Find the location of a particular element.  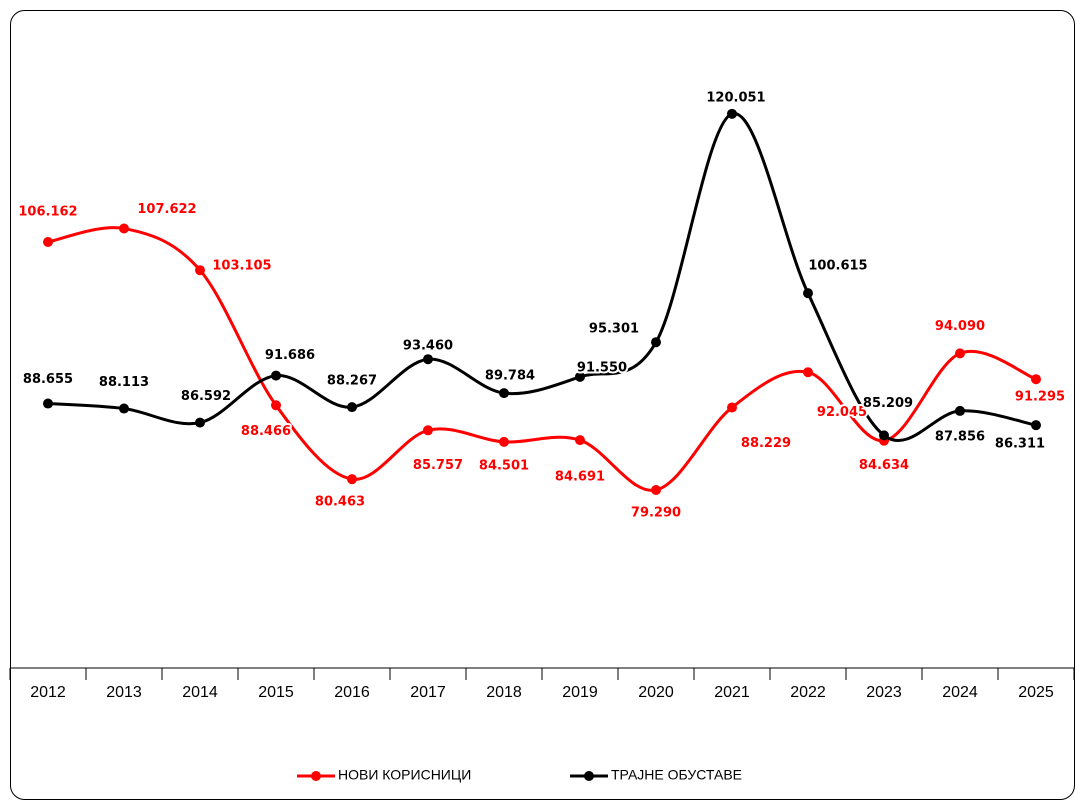

data-label: 91.295 is located at coordinates (1040, 397).